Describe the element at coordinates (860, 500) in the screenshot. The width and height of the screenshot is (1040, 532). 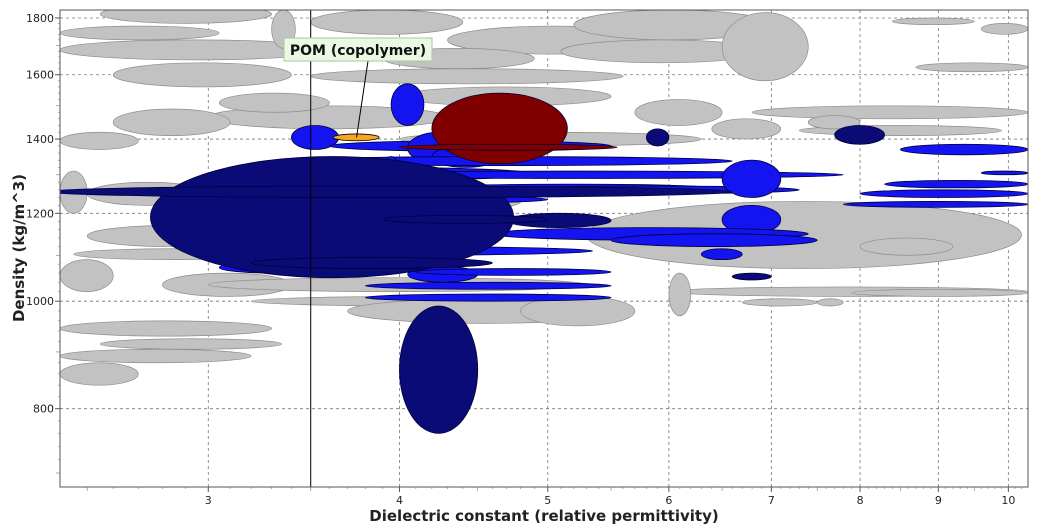
I see `x-tick-label-5: 8` at that location.